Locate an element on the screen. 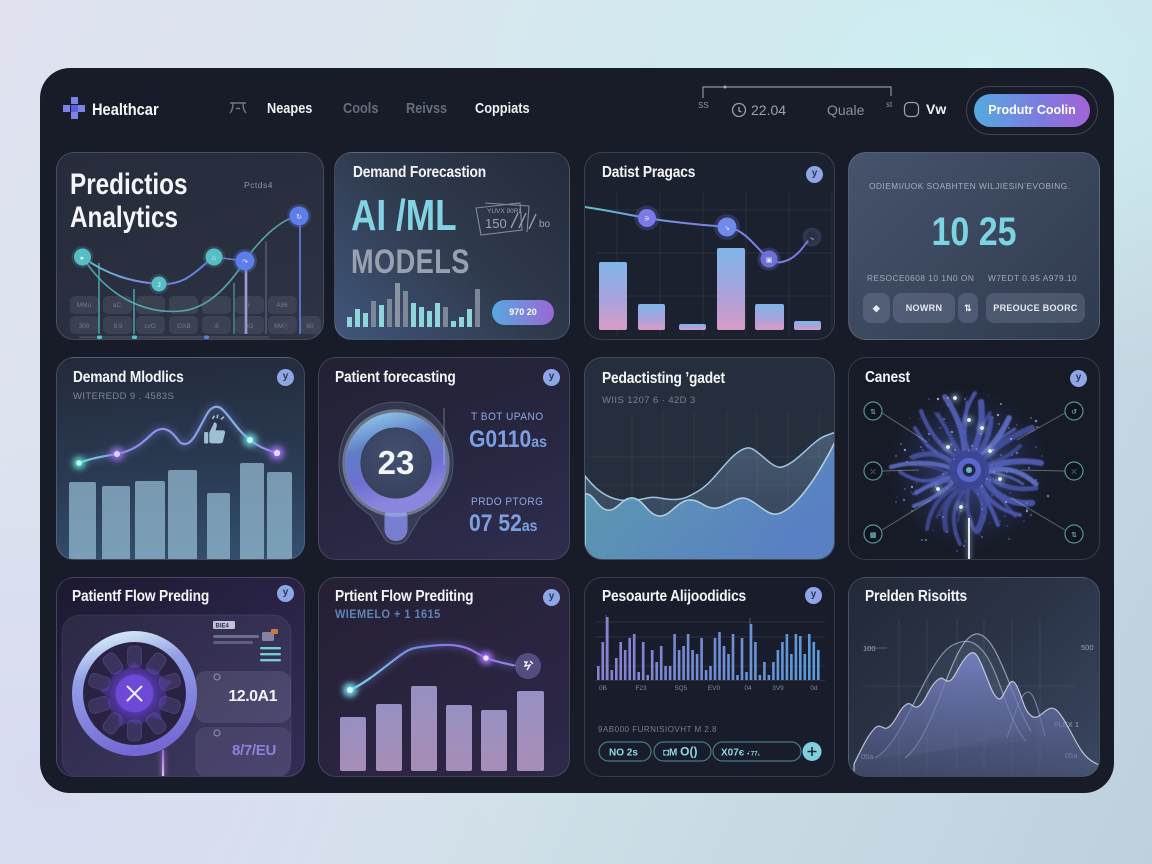  svg-text: A86 is located at coordinates (282, 305).